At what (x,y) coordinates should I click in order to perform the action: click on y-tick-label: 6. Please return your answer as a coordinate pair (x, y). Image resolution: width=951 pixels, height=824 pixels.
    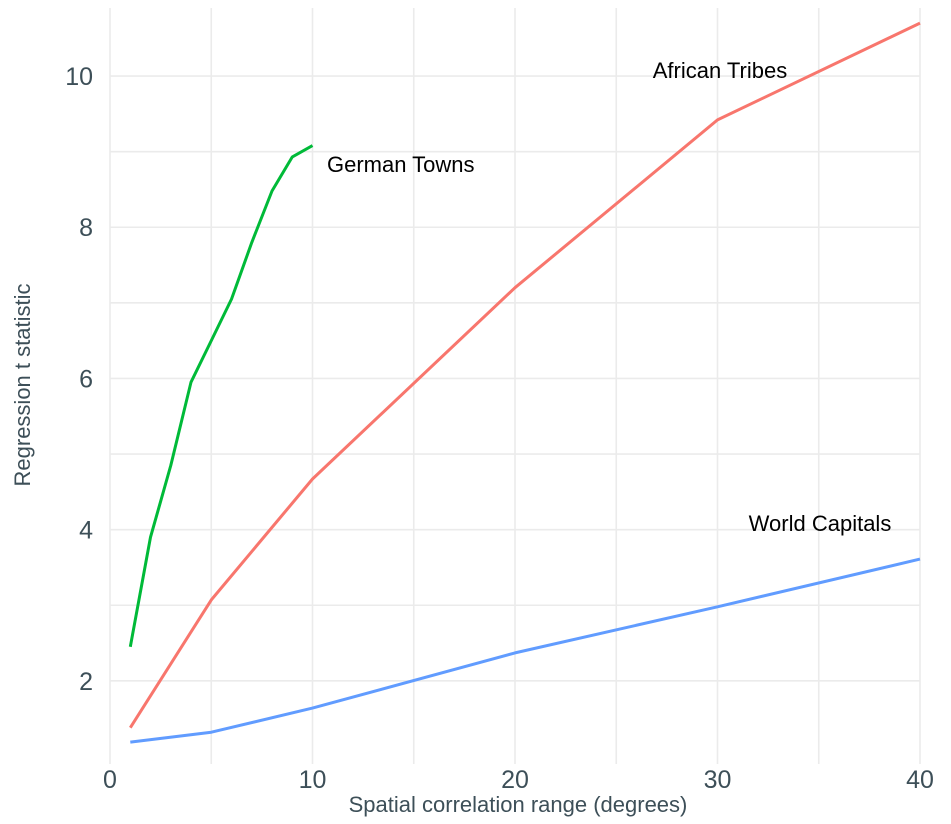
    Looking at the image, I should click on (86, 379).